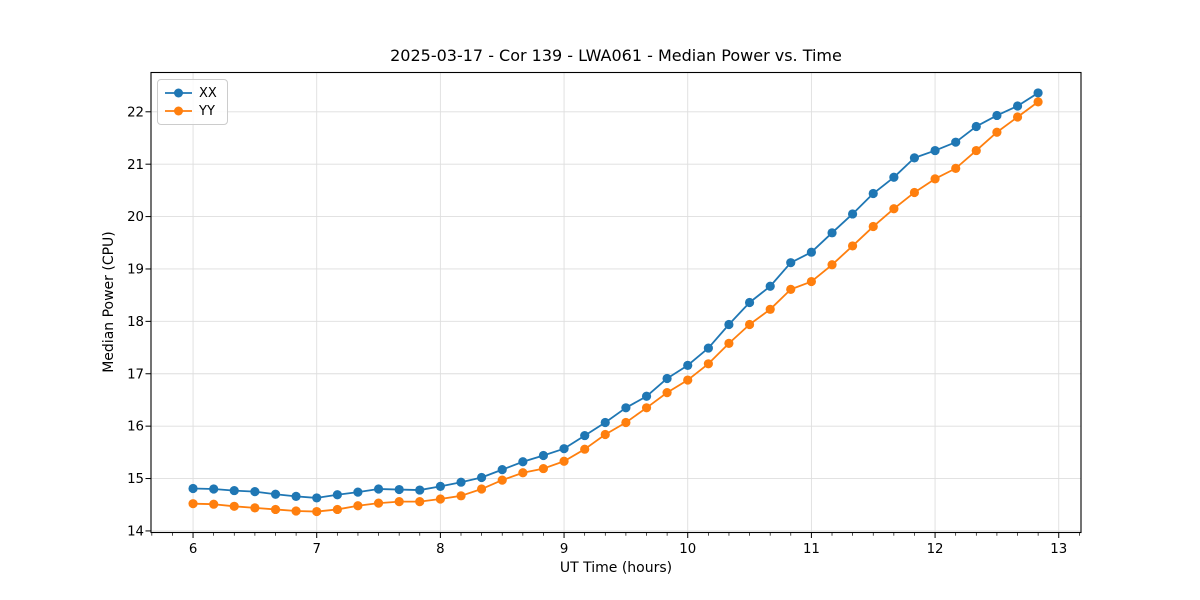 This screenshot has width=1200, height=600. What do you see at coordinates (192, 111) in the screenshot?
I see `legend-item-yy: YY` at bounding box center [192, 111].